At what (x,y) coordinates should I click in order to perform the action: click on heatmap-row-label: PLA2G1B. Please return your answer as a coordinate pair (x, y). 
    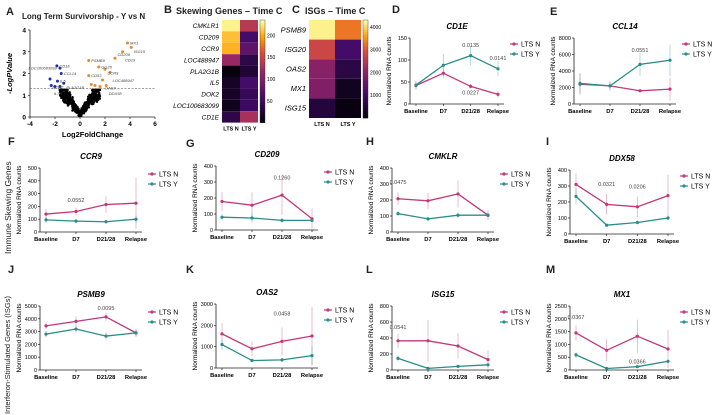
    Looking at the image, I should click on (205, 72).